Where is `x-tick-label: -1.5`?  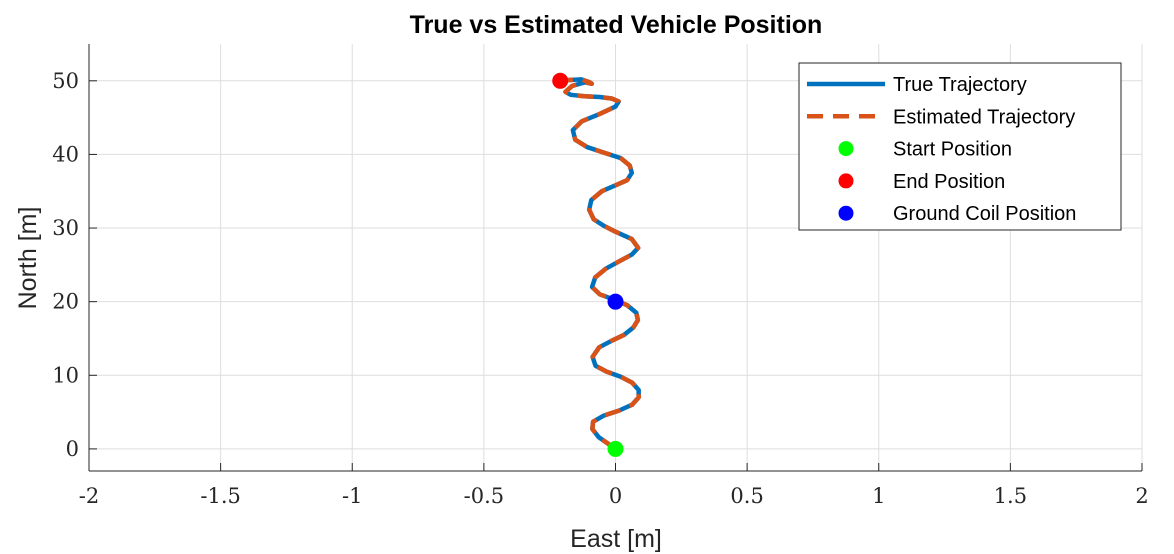 x-tick-label: -1.5 is located at coordinates (220, 496).